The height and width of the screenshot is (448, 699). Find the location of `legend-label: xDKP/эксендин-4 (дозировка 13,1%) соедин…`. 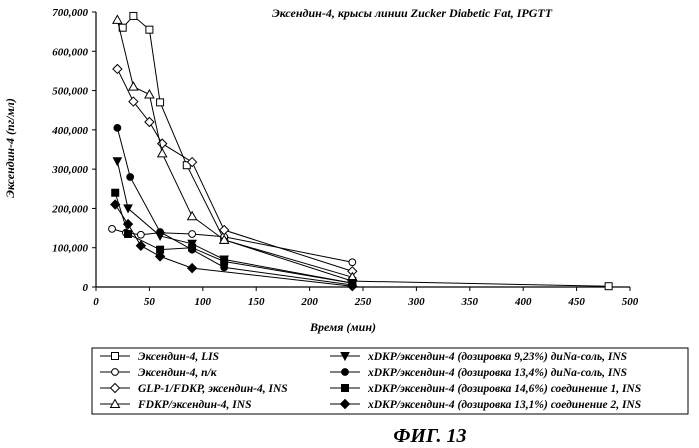

legend-label: xDKP/эксендин-4 (дозировка 13,1%) соедин… is located at coordinates (504, 405).